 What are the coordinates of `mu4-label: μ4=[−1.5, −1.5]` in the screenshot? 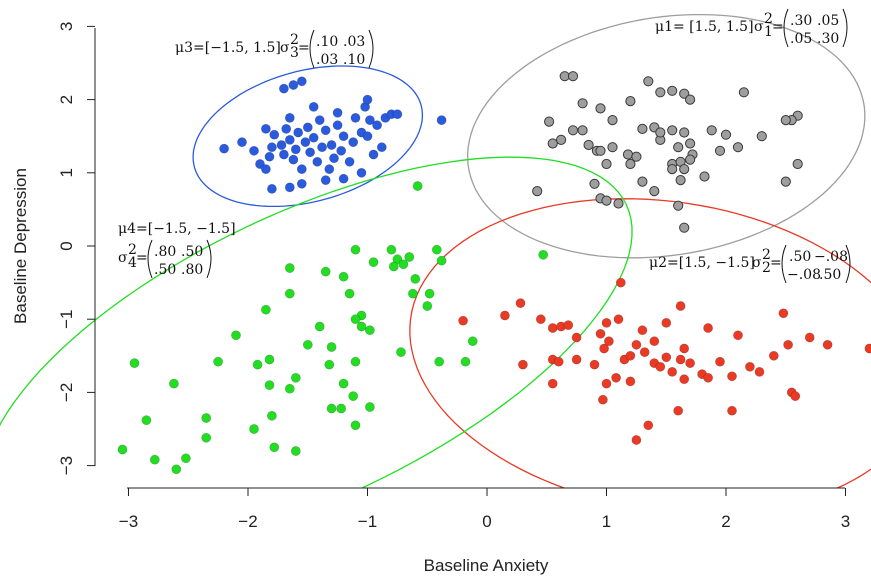 It's located at (177, 229).